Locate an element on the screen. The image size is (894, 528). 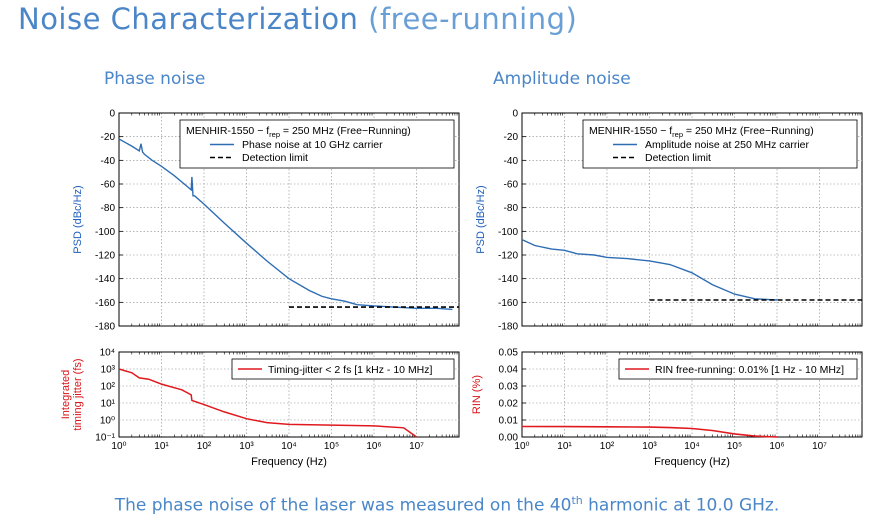
phase-jitter-xtick-label: 10⁰ is located at coordinates (118, 446).